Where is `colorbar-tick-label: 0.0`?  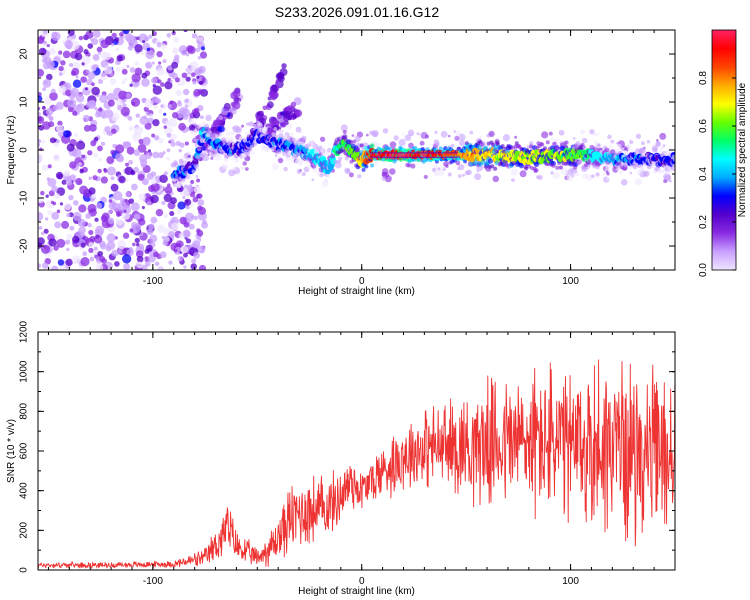
colorbar-tick-label: 0.0 is located at coordinates (703, 270).